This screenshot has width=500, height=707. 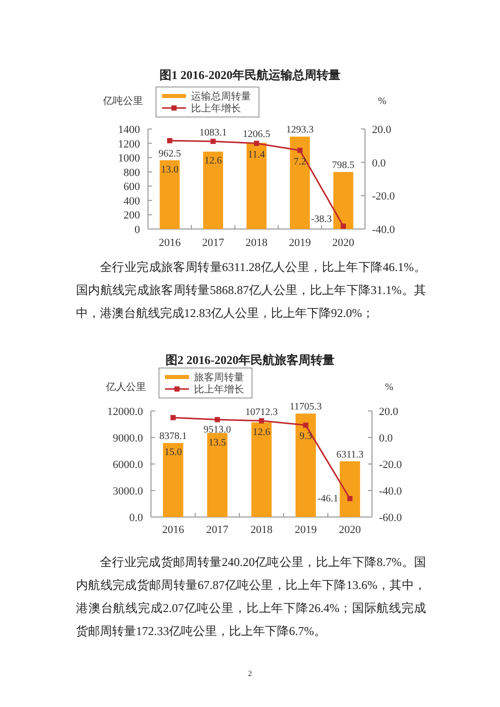 I want to click on legend-label: 旅客周转量, so click(x=219, y=378).